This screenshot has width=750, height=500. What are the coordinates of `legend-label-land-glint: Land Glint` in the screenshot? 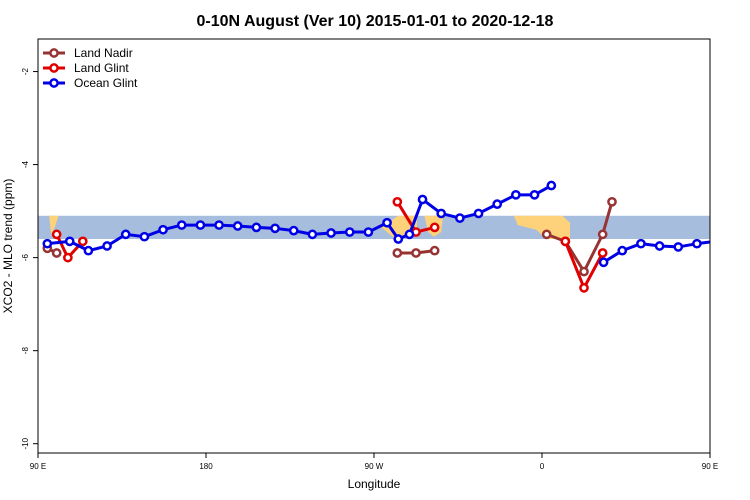 It's located at (101, 68).